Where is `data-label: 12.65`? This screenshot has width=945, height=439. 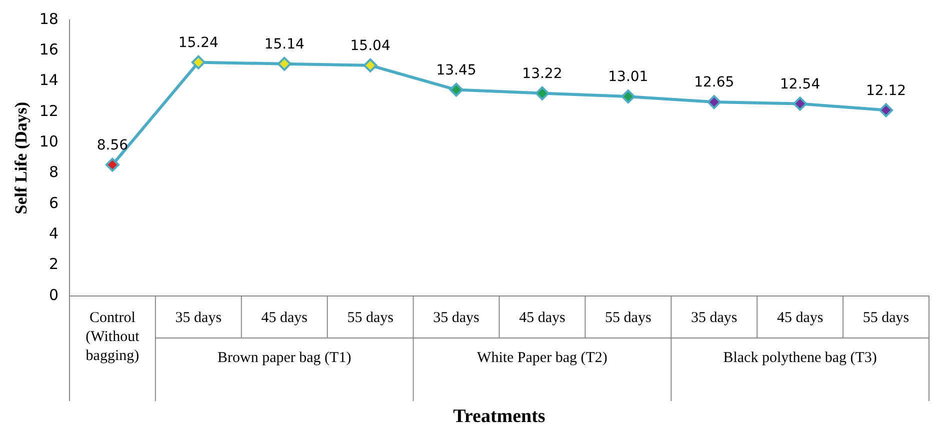 data-label: 12.65 is located at coordinates (714, 82).